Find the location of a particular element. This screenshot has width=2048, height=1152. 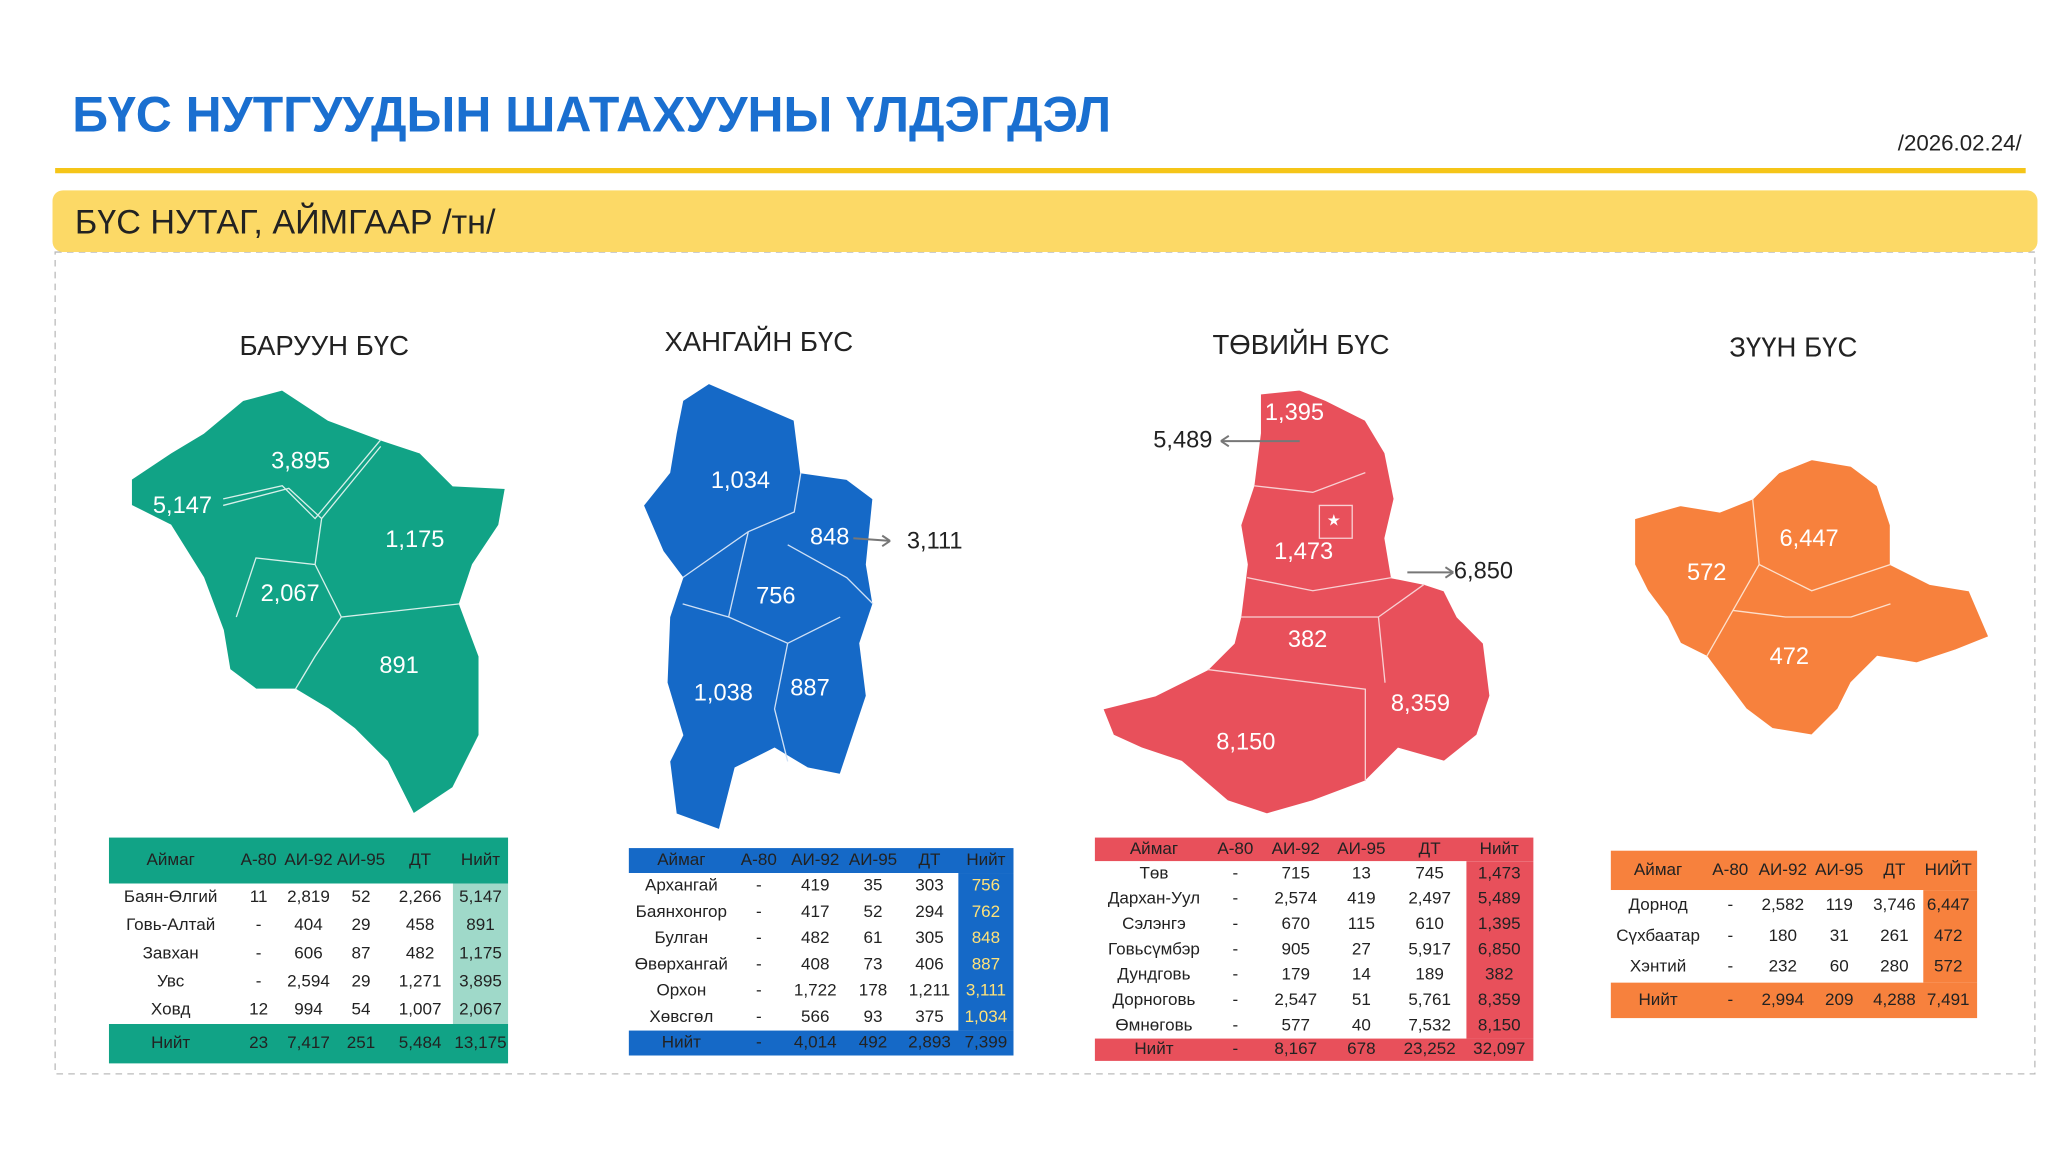

table-cell: 1,034 is located at coordinates (986, 1016).